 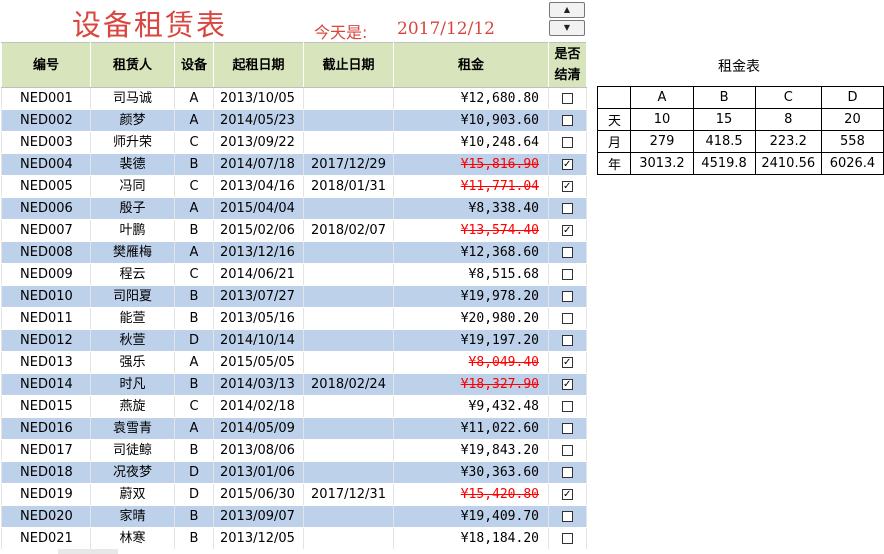 What do you see at coordinates (471, 252) in the screenshot?
I see `cell-rent: ¥12,368.60` at bounding box center [471, 252].